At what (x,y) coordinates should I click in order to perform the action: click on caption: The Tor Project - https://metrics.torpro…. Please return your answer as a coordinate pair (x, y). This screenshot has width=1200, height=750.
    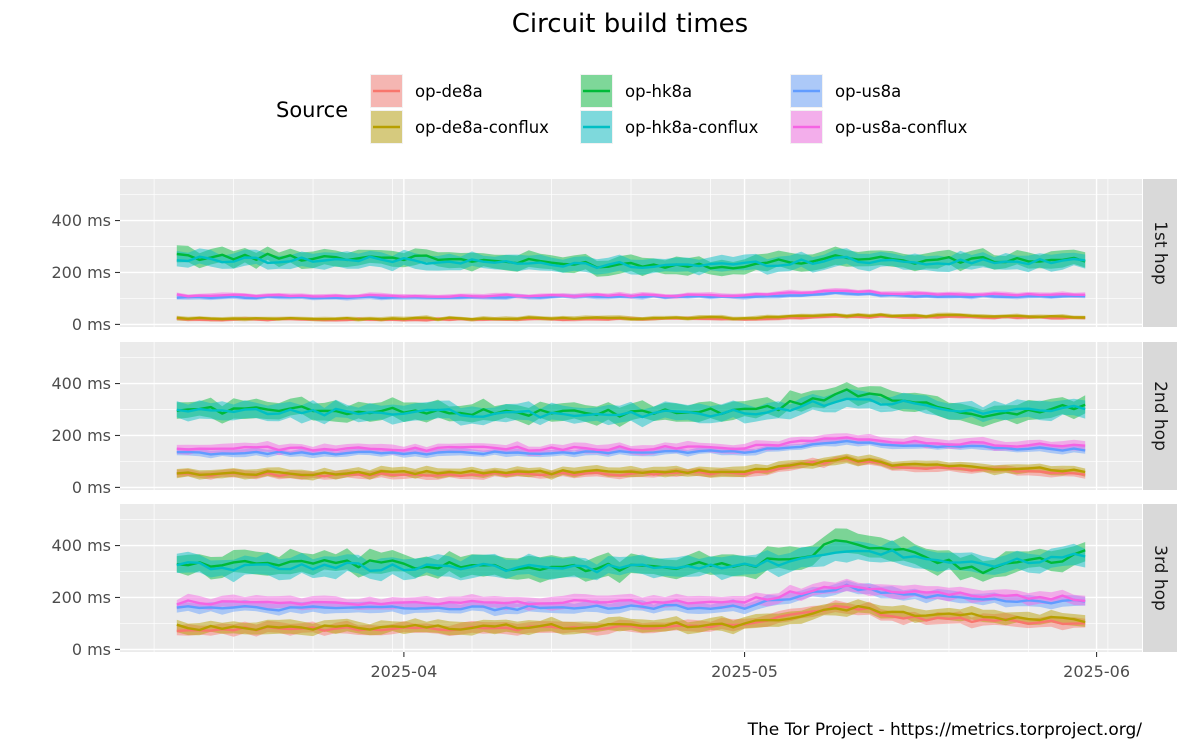
    Looking at the image, I should click on (945, 730).